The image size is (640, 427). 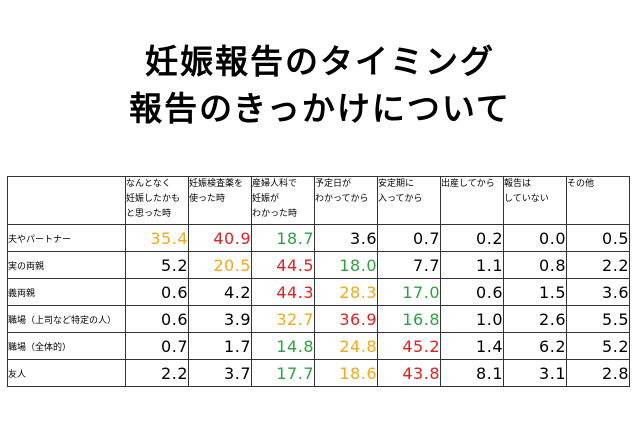 What do you see at coordinates (157, 238) in the screenshot?
I see `table-cell-value: 35.4` at bounding box center [157, 238].